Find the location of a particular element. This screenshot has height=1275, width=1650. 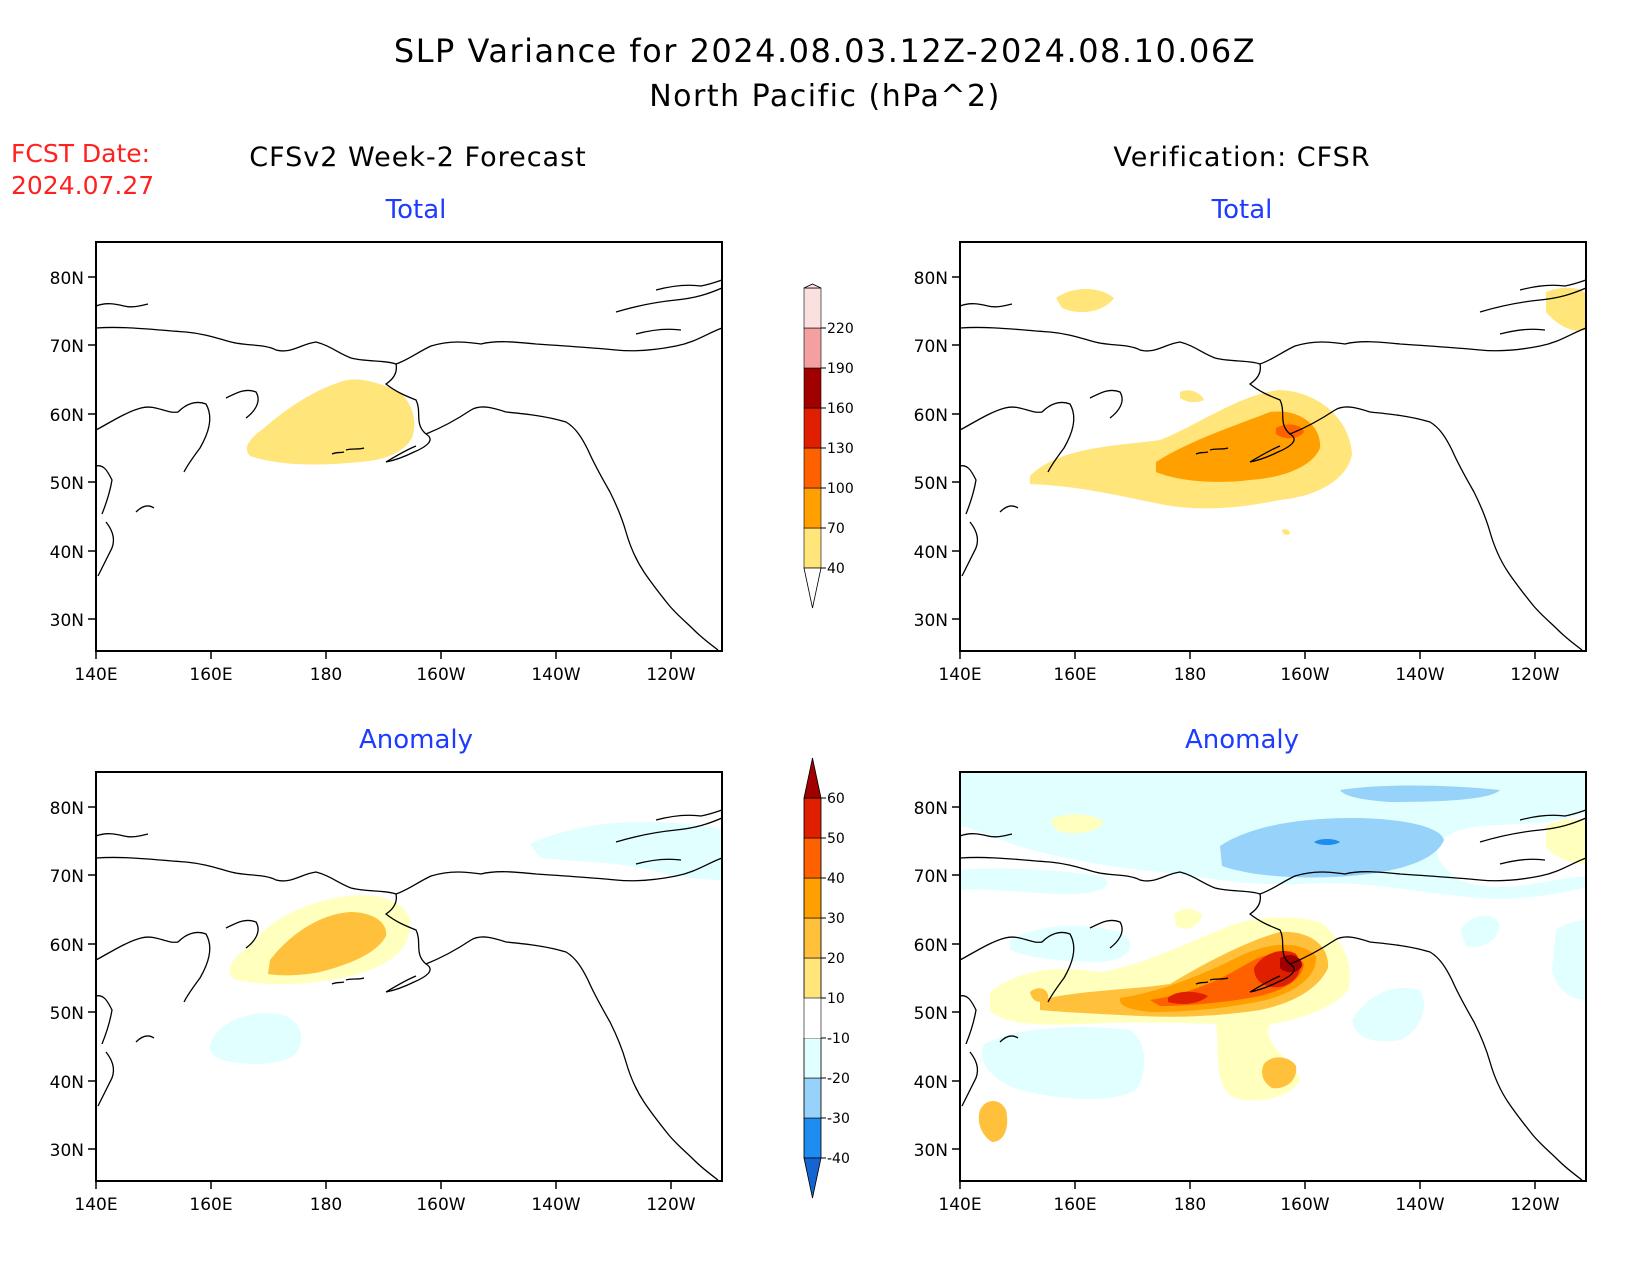

main-subtitle: North Pacific (hPa^2) is located at coordinates (825, 96).